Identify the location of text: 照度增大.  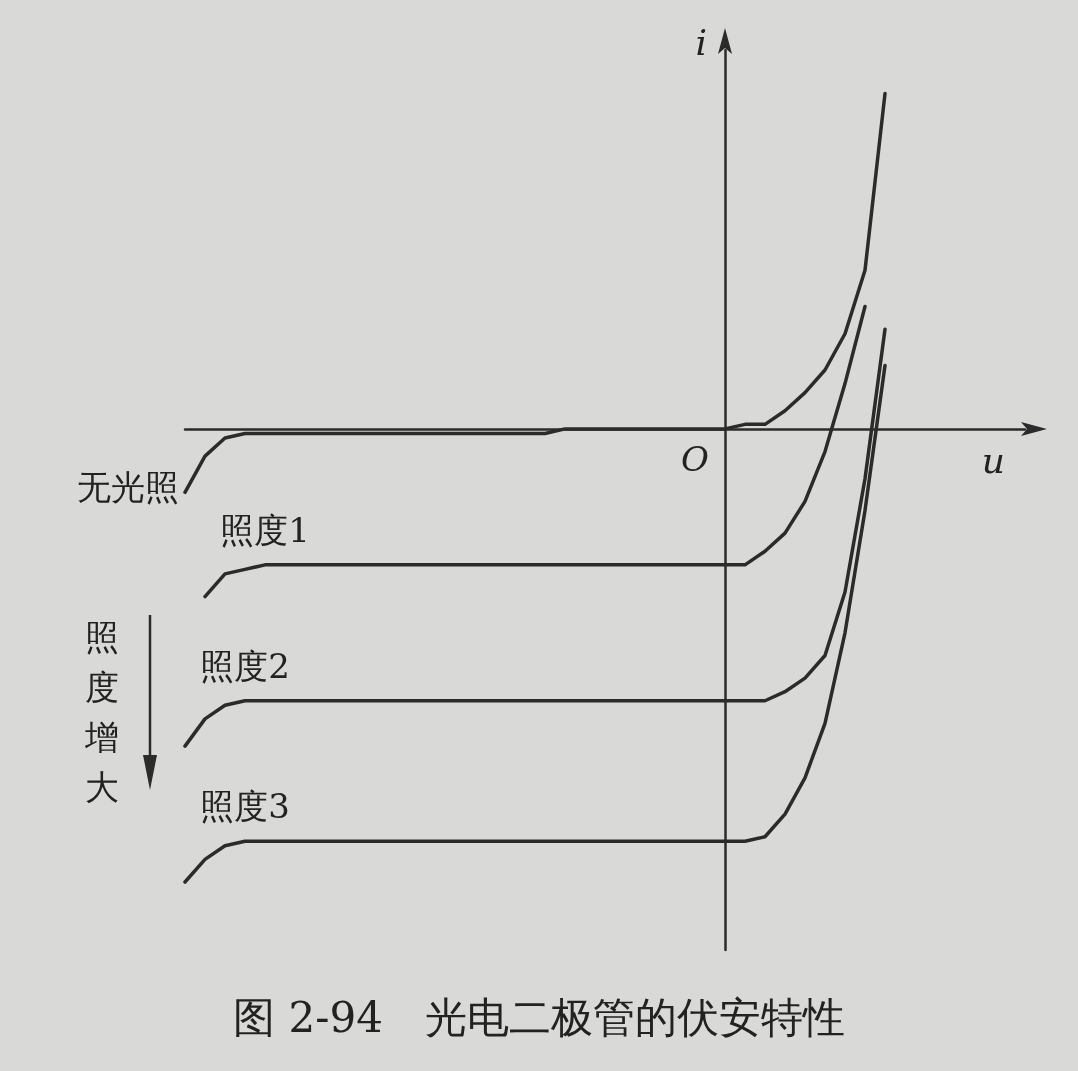
(102, 712).